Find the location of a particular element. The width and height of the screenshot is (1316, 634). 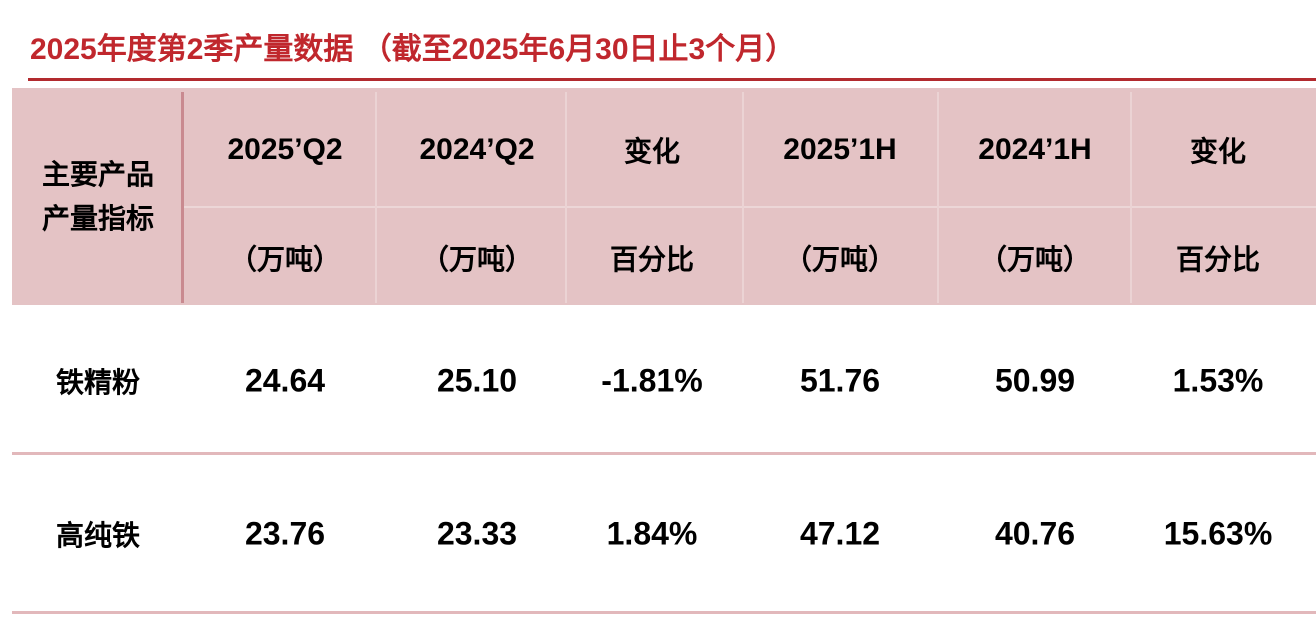

column-header: 2024’Q2 is located at coordinates (477, 149).